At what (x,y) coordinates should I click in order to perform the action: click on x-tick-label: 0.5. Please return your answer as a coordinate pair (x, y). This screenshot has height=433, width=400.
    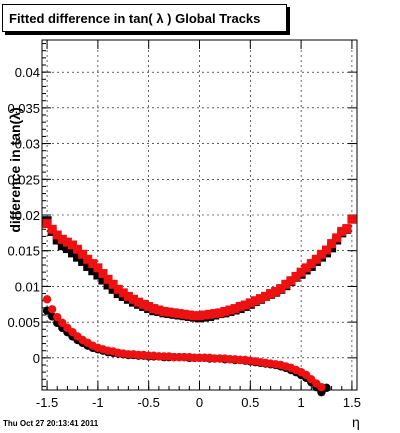
    Looking at the image, I should click on (250, 402).